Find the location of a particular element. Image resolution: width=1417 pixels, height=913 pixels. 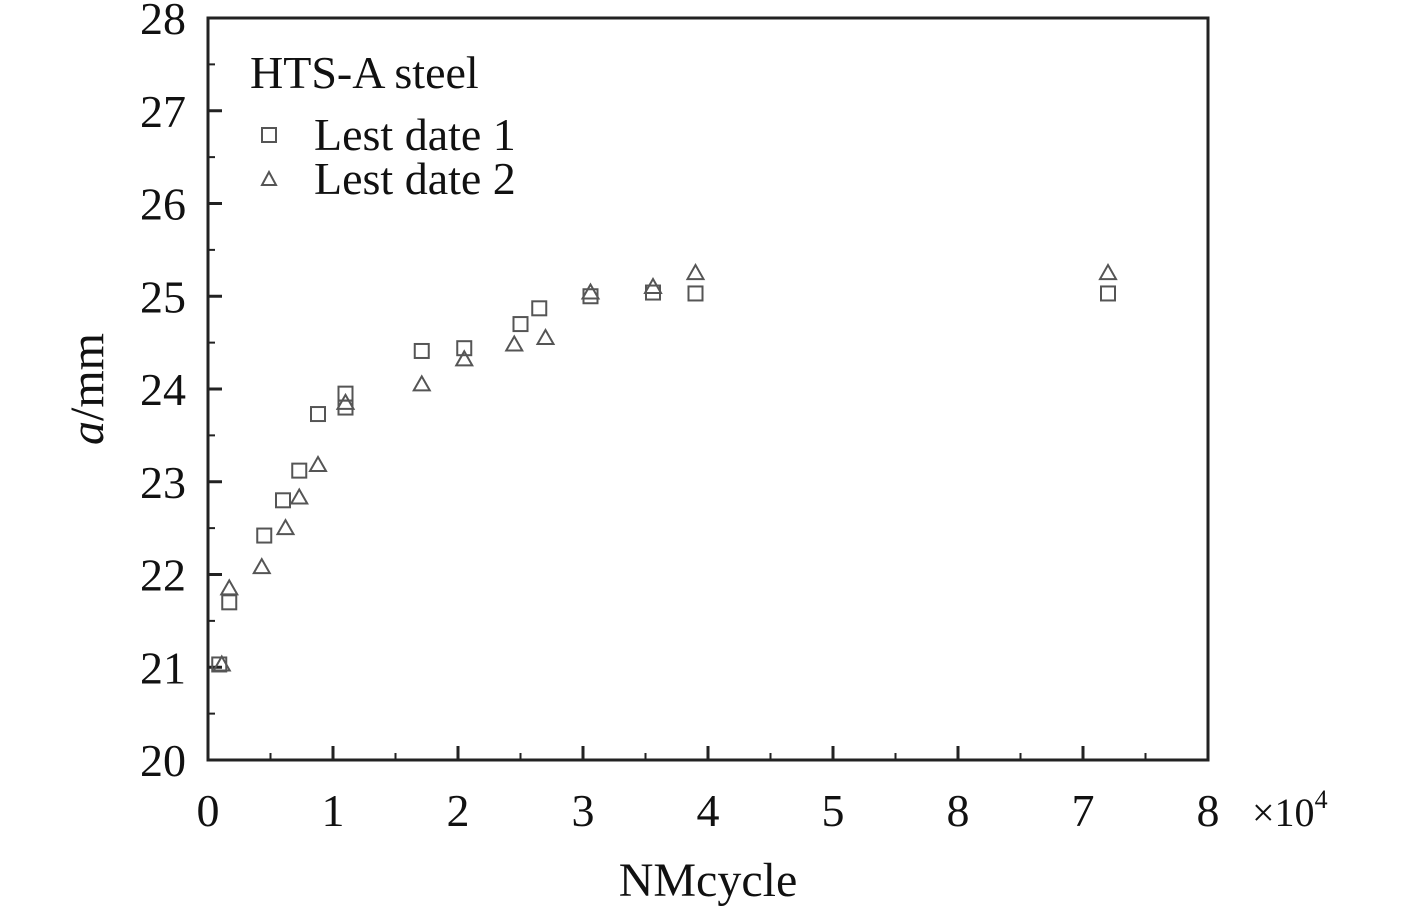

legend-marker-triangle is located at coordinates (269, 177).